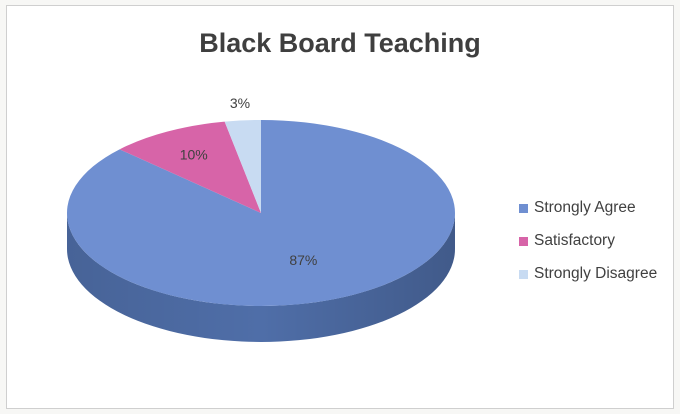 The image size is (680, 414). Describe the element at coordinates (240, 103) in the screenshot. I see `data-label-strongly-disagree: 3%` at that location.